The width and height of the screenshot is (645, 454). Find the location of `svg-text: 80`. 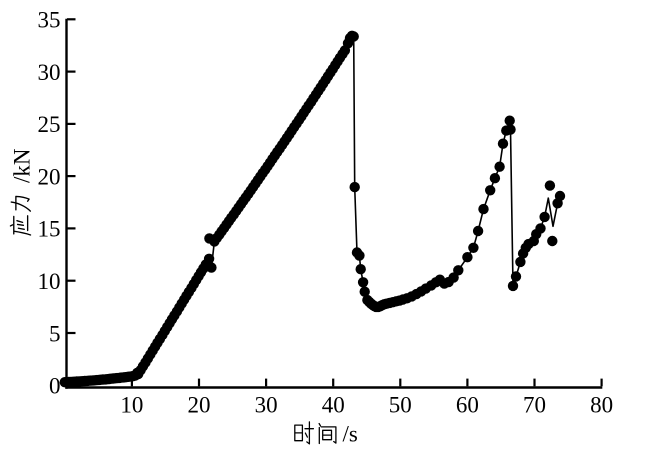

svg-text: 80 is located at coordinates (601, 405).